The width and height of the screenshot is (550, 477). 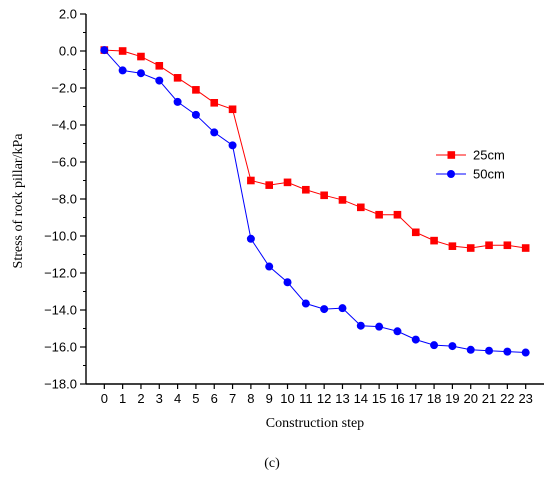 What do you see at coordinates (60, 347) in the screenshot?
I see `y-tick-label: −16.0` at bounding box center [60, 347].